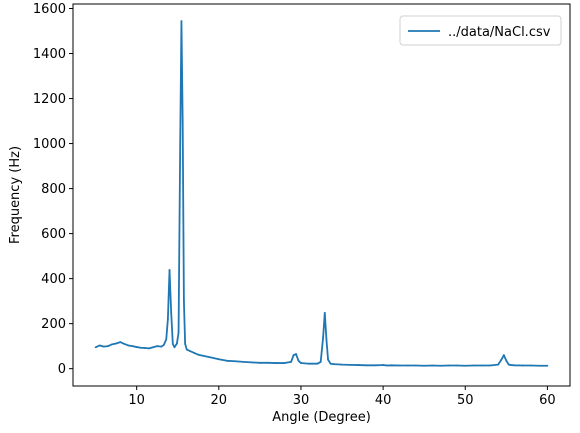 This screenshot has height=433, width=580. I want to click on x-tick-label: 40, so click(383, 400).